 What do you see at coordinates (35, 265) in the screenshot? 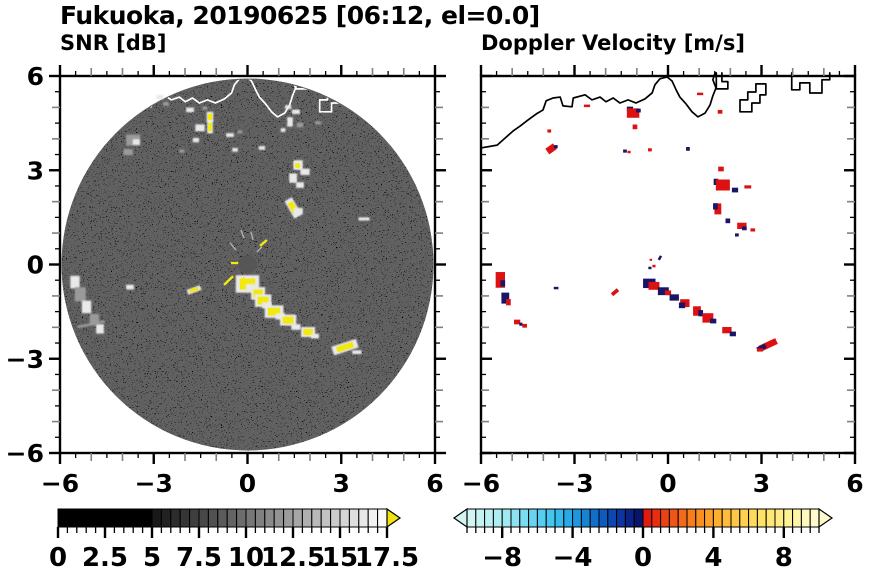
I see `y-tick-label: 0` at bounding box center [35, 265].